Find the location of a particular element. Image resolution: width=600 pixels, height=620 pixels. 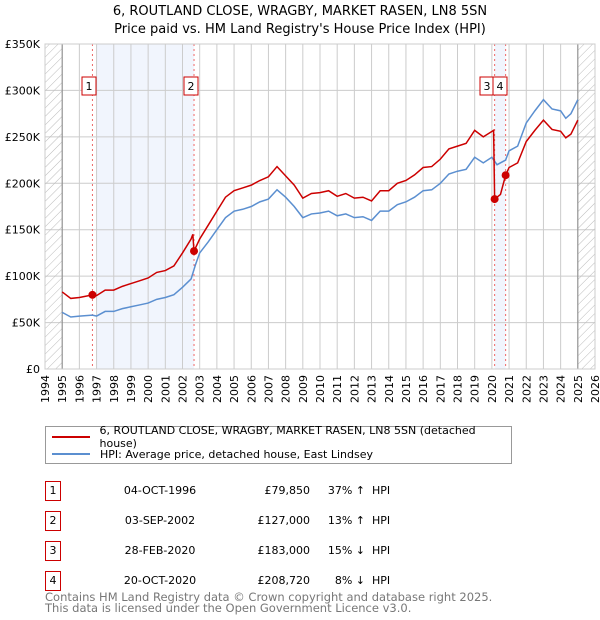

x-tick-label: 2019 is located at coordinates (475, 389).